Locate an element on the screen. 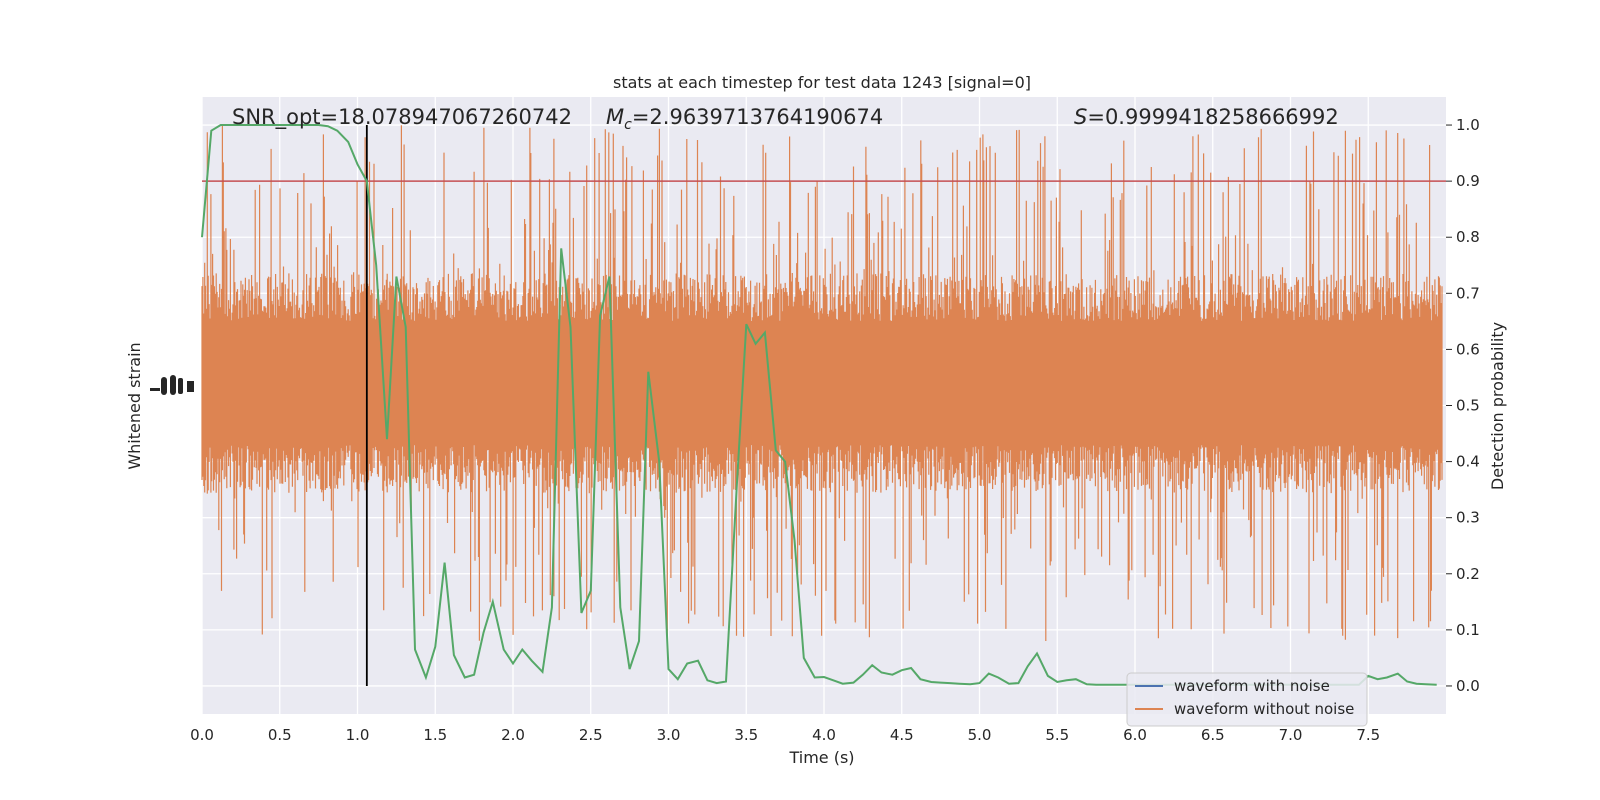  y-axis-right-ticks: 0.0 0.1 0.2 0.3 0.4 0.5 0.6 0.7 0.8 0.9 1.0 is located at coordinates (1463, 405).